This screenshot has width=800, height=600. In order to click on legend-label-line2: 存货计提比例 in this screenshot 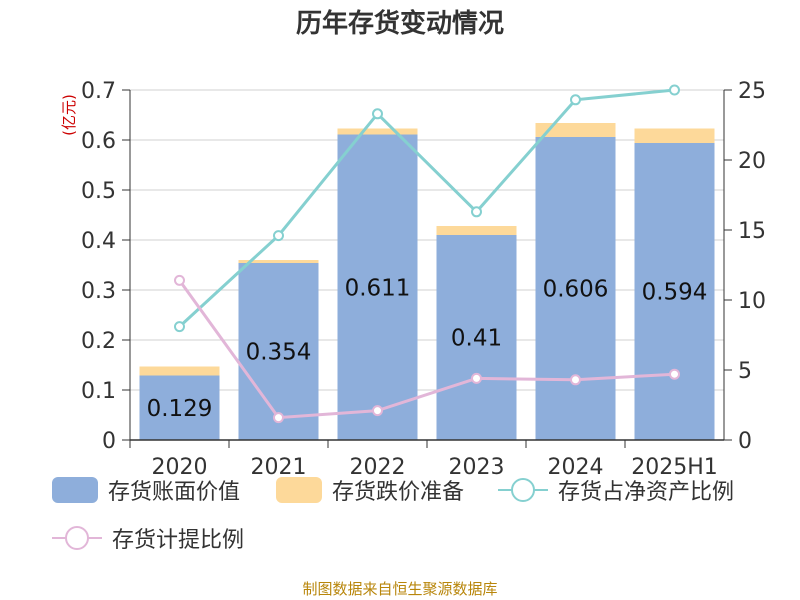, I will do `click(178, 540)`.